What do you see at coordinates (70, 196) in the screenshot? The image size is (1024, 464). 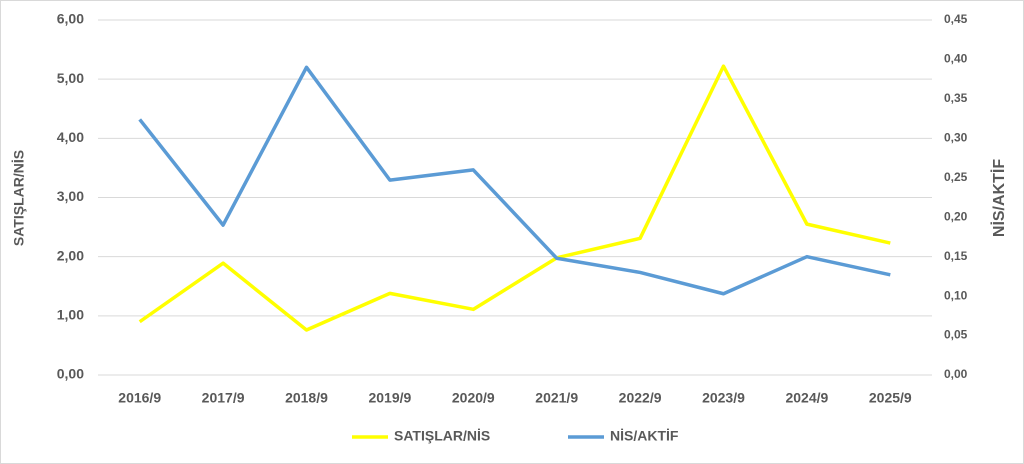 I see `y-tick-label: 3,00` at bounding box center [70, 196].